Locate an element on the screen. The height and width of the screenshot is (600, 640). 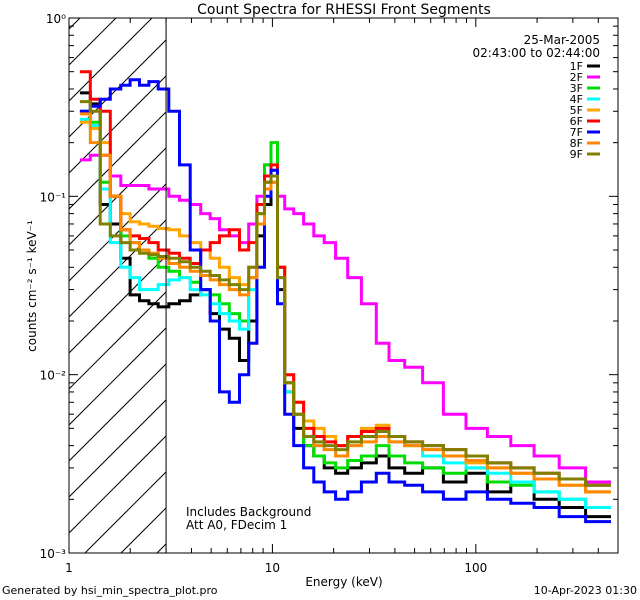
legend-label: 1F is located at coordinates (576, 66).